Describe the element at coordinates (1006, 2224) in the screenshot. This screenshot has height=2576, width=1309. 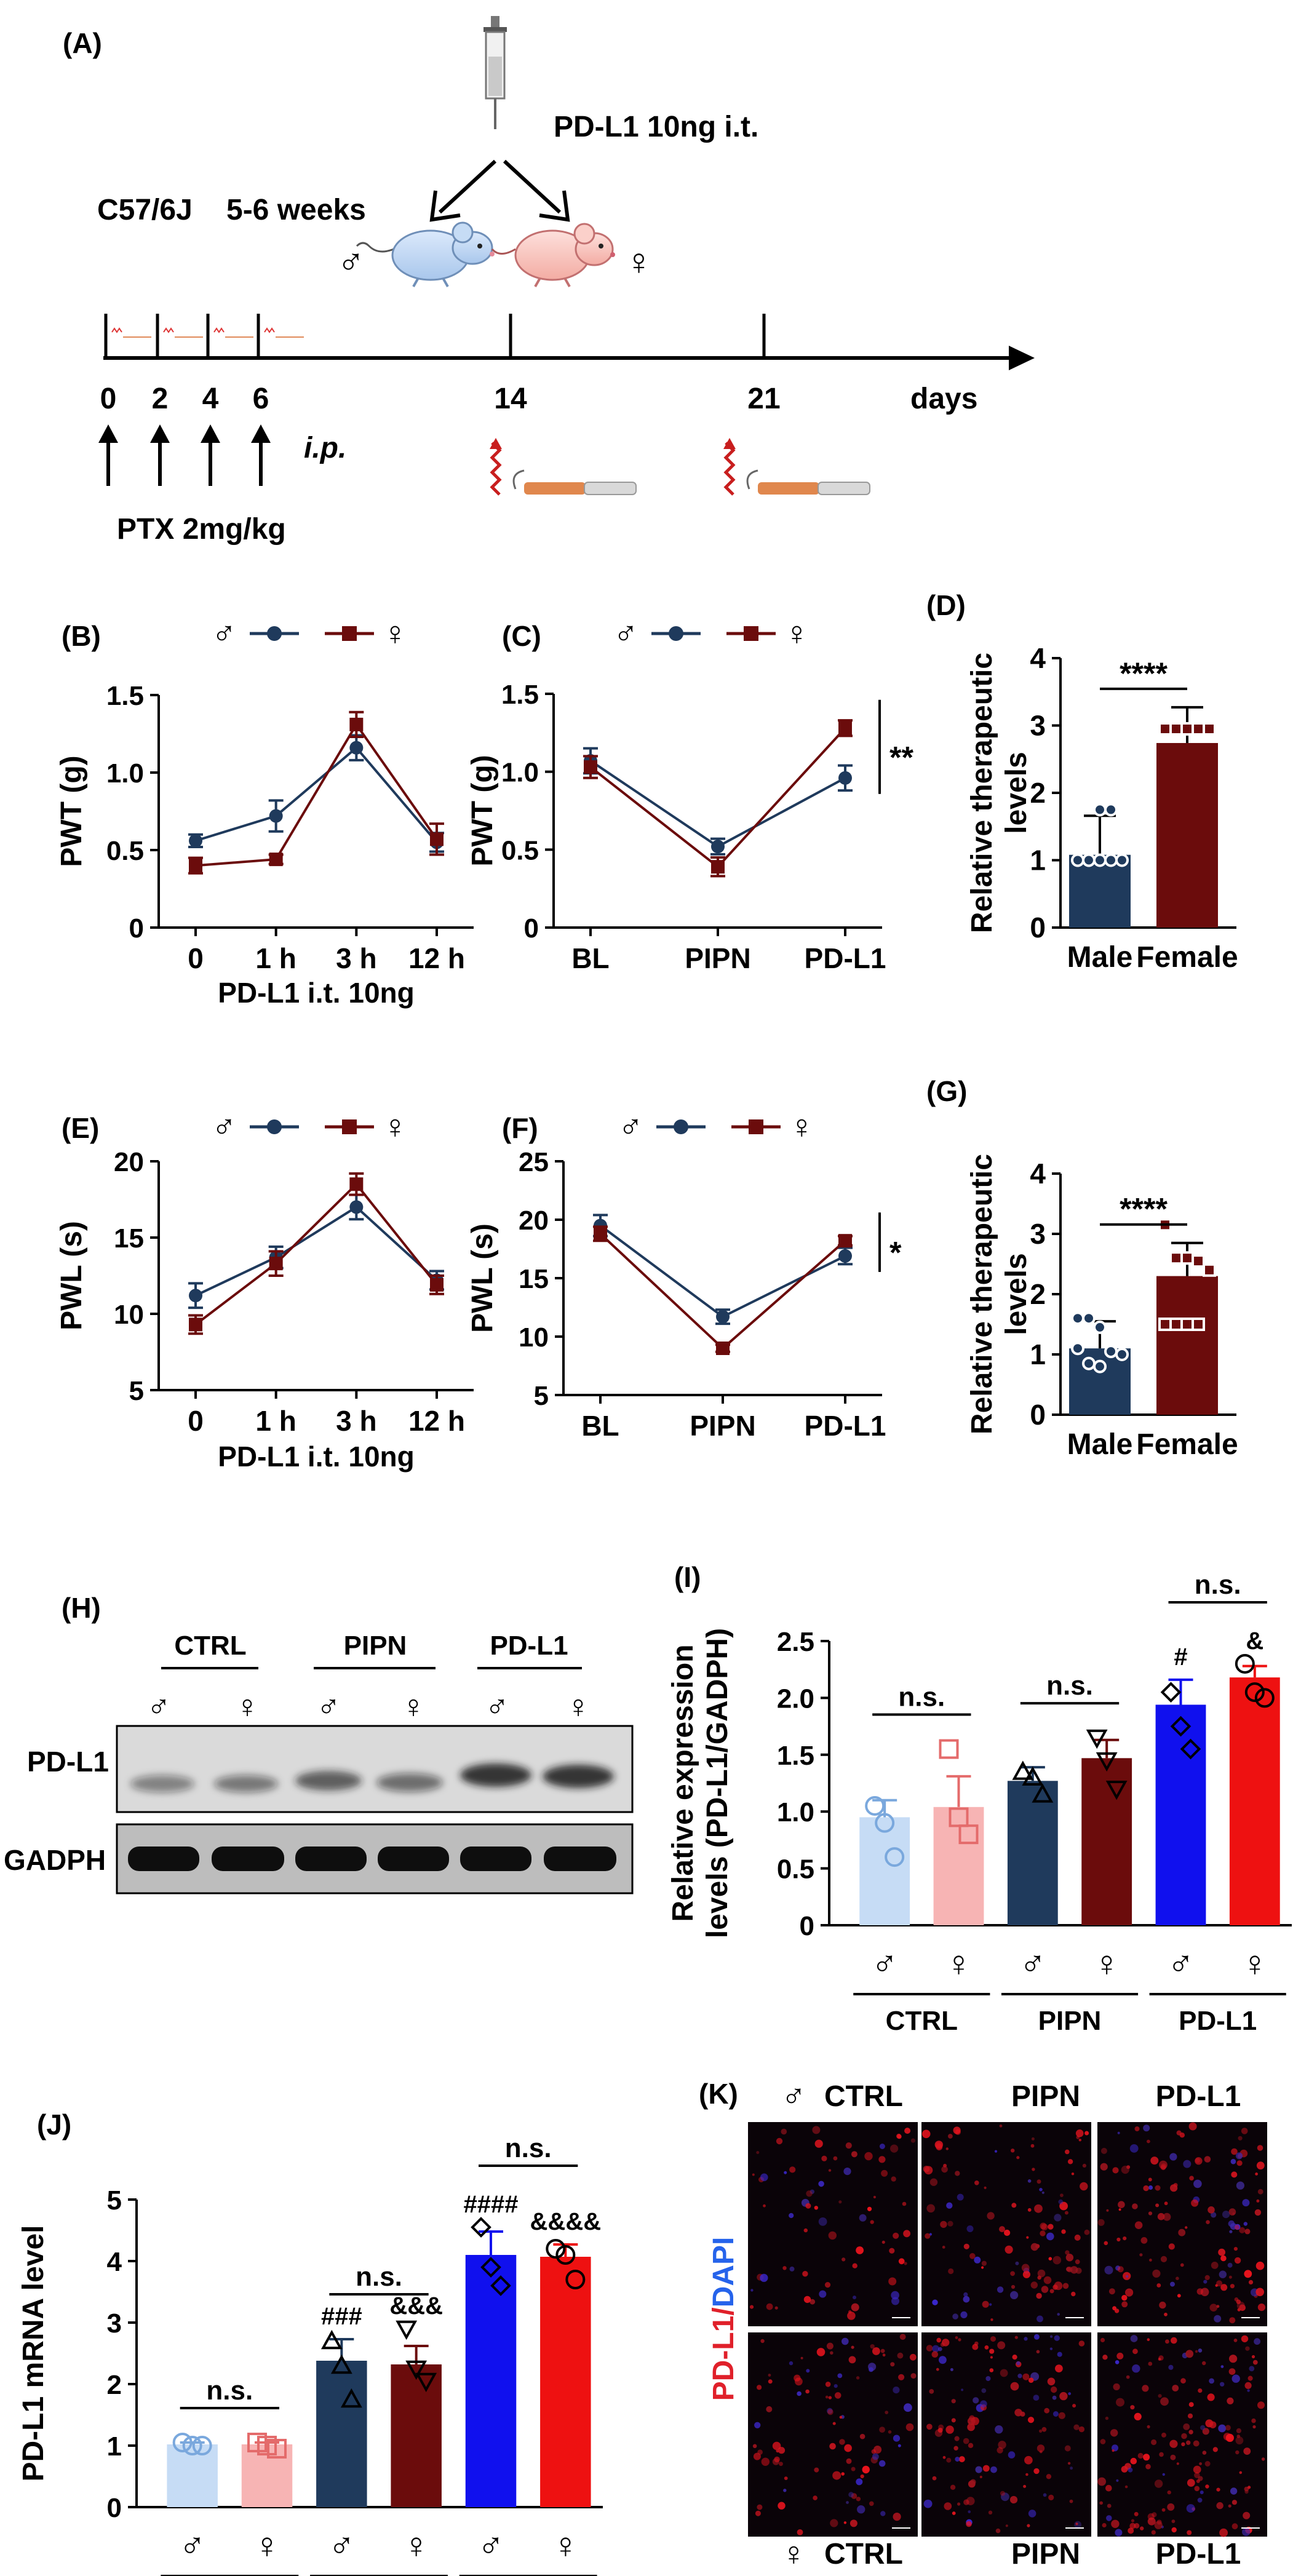
I see `if-image-tile` at that location.